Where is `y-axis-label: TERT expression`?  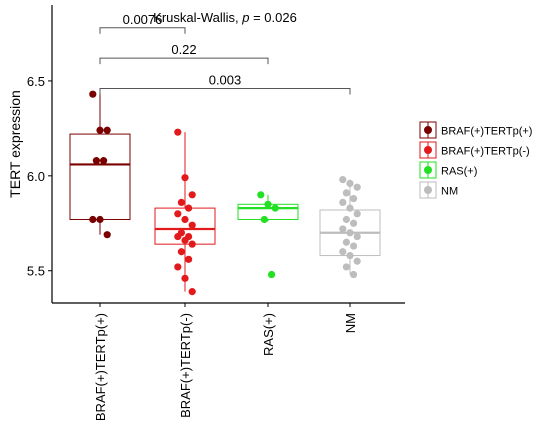
y-axis-label: TERT expression is located at coordinates (15, 144).